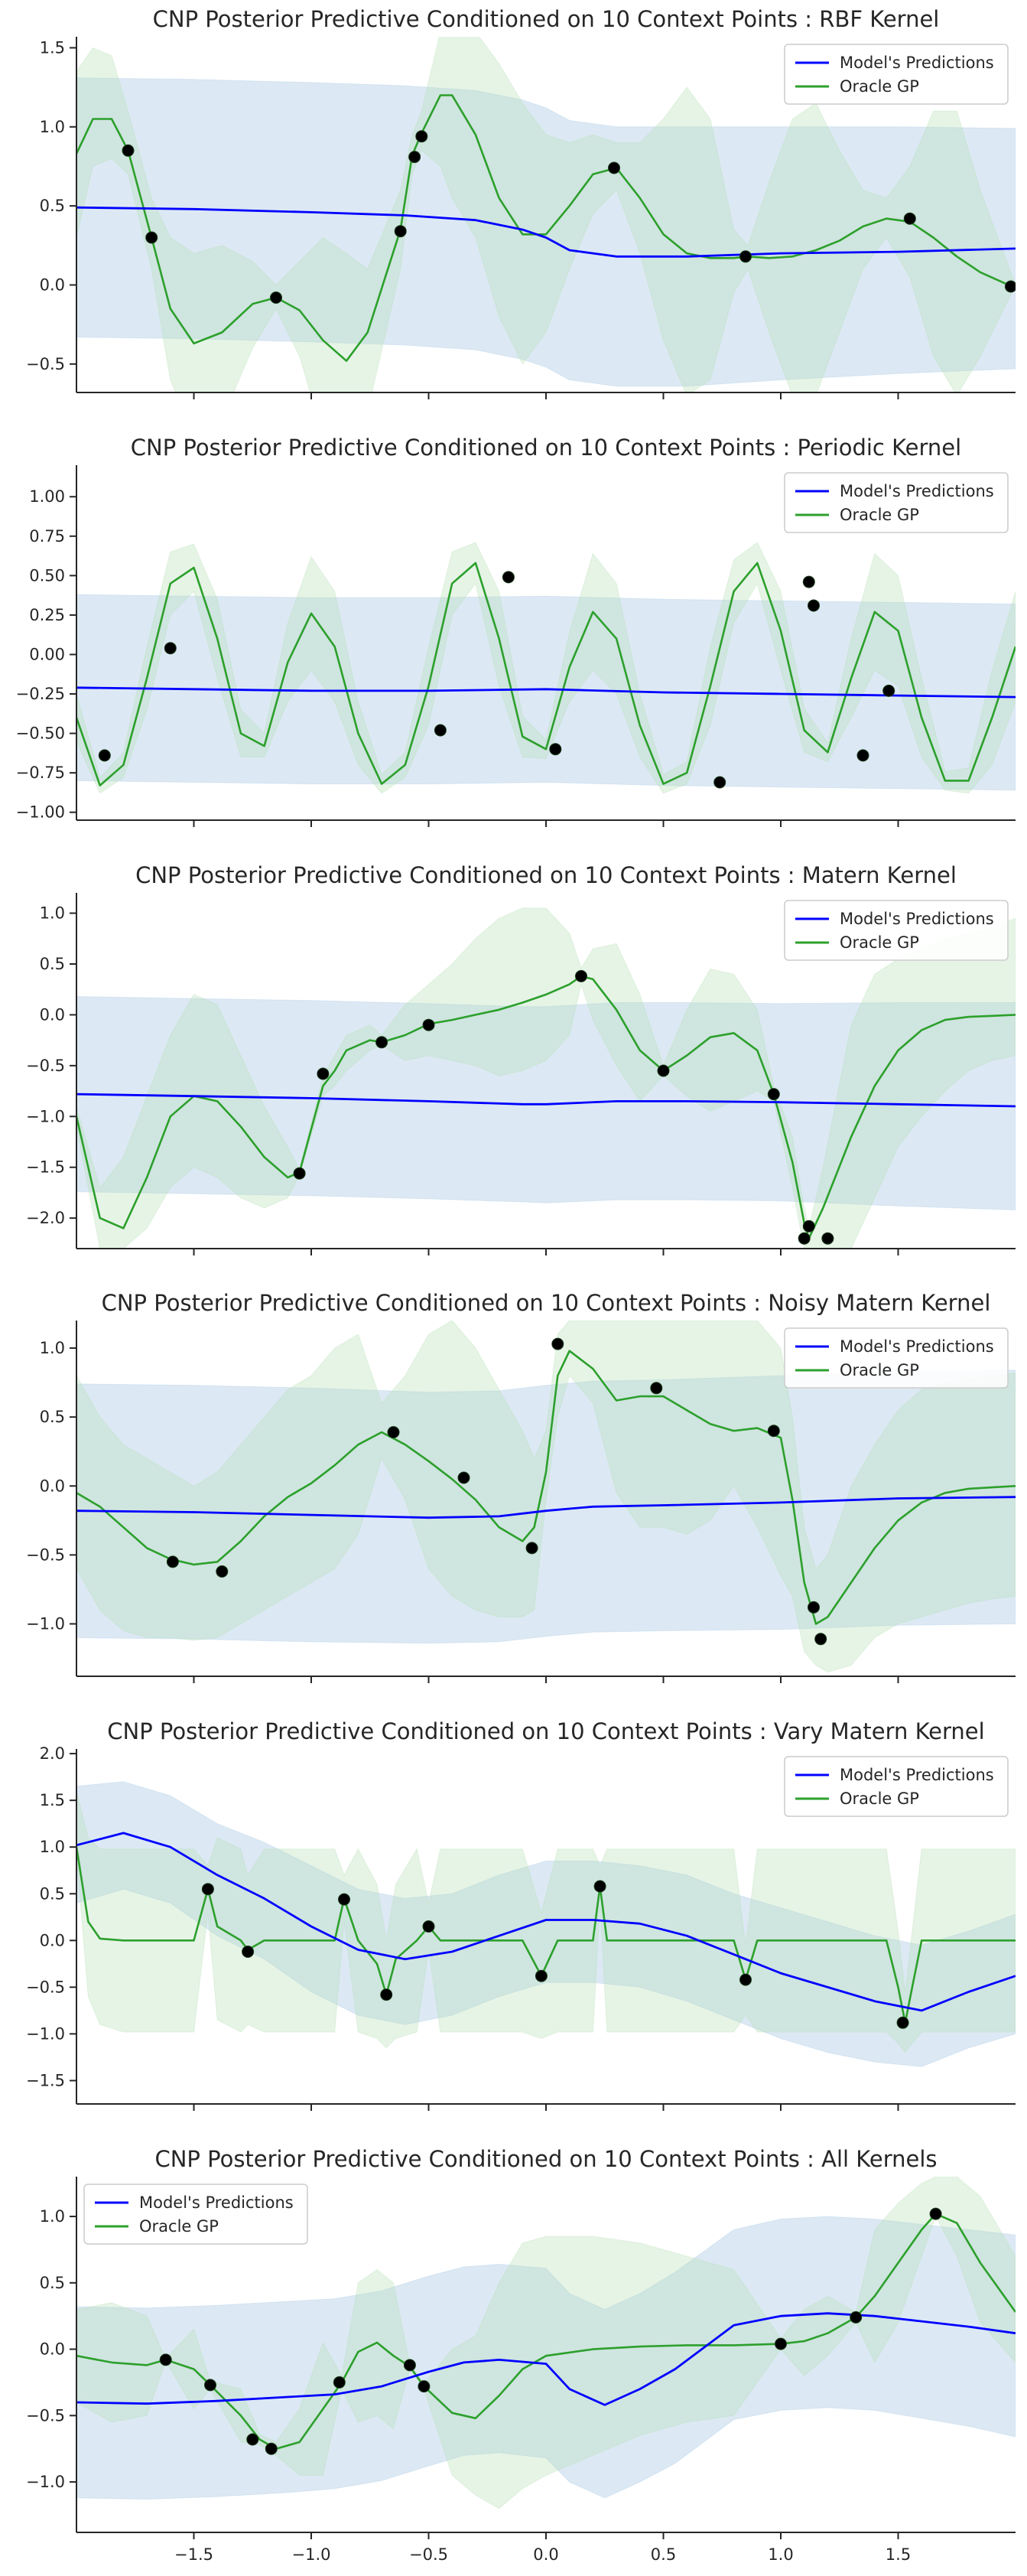 The width and height of the screenshot is (1027, 2576). What do you see at coordinates (45, 1218) in the screenshot?
I see `y-tick-label: −2.0` at bounding box center [45, 1218].